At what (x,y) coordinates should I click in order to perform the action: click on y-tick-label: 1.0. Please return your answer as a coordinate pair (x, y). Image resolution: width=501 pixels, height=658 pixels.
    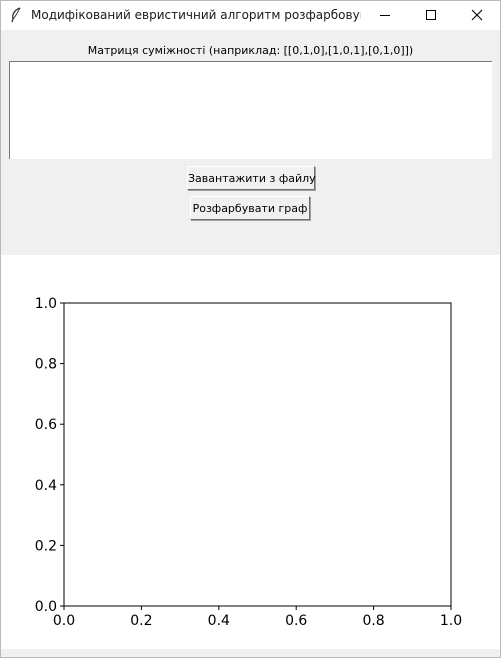
    Looking at the image, I should click on (46, 304).